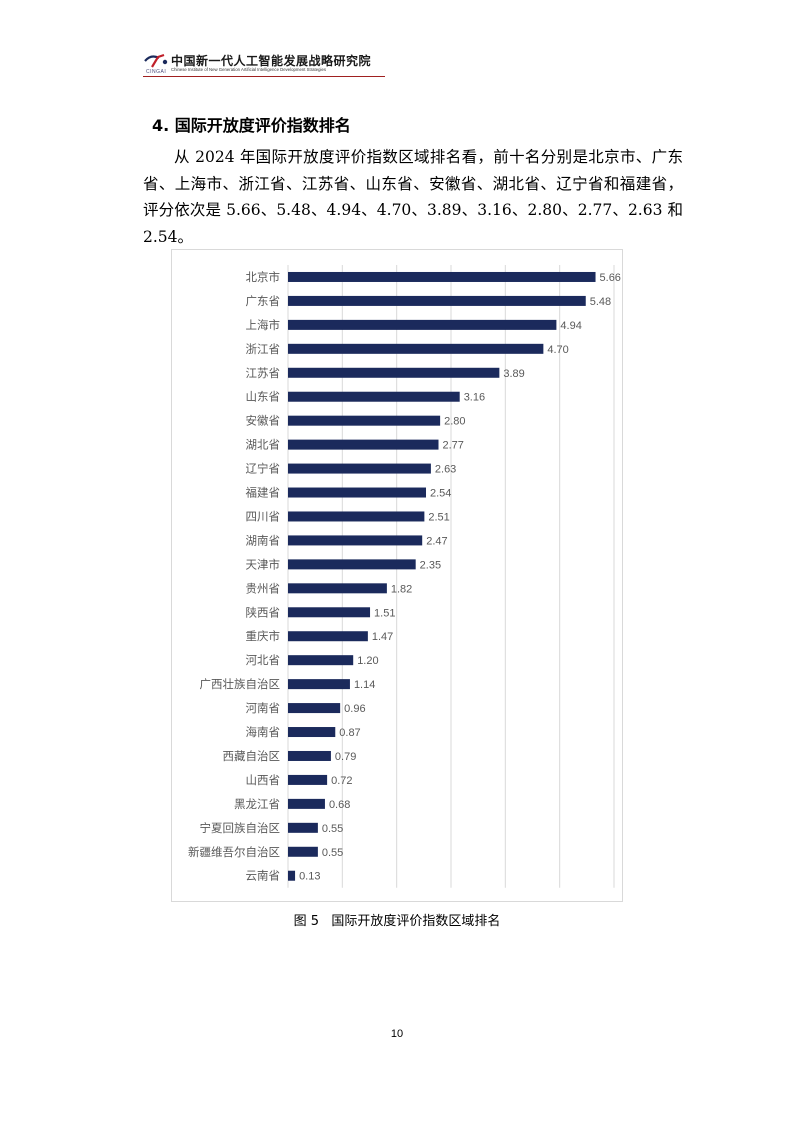  Describe the element at coordinates (454, 422) in the screenshot. I see `data-label: 2.80` at that location.